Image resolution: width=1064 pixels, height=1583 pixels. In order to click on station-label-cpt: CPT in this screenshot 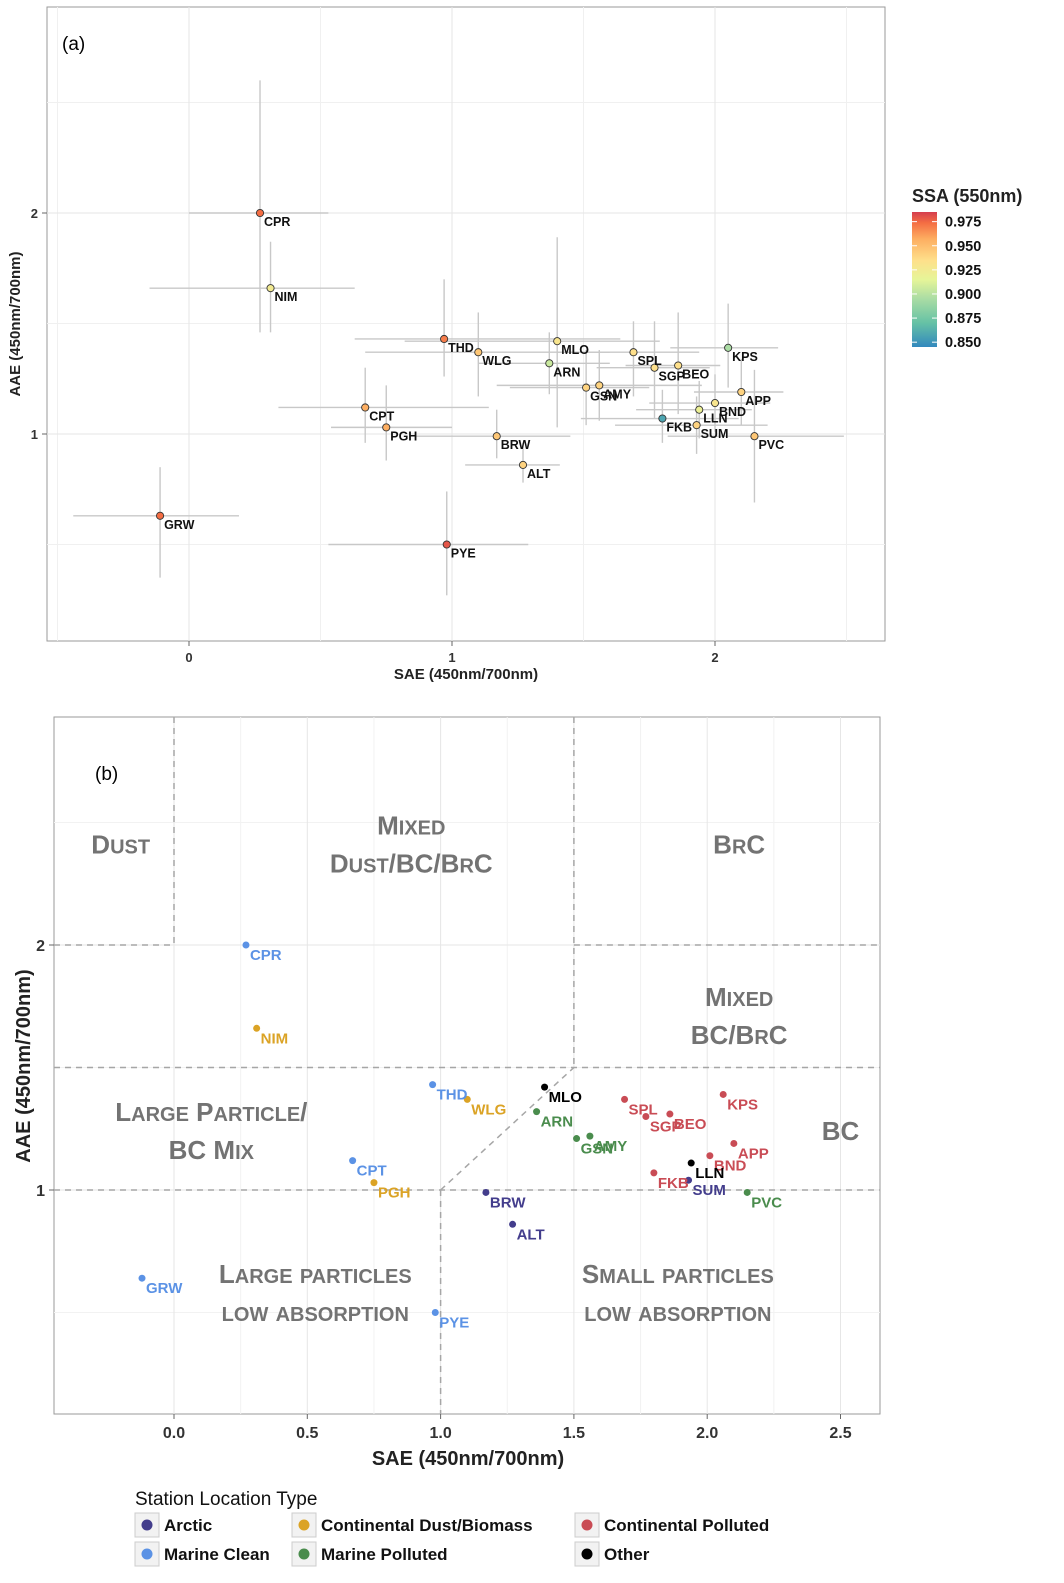, I will do `click(372, 1171)`.